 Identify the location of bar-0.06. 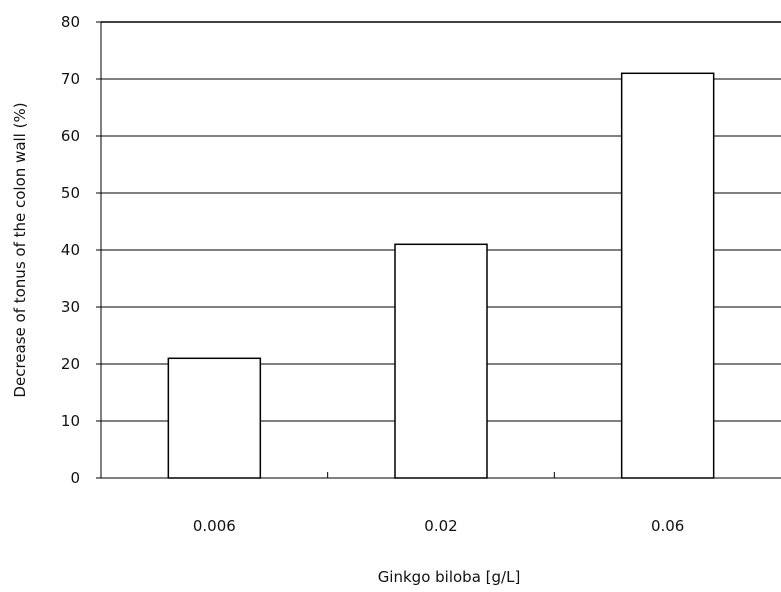
(667, 275).